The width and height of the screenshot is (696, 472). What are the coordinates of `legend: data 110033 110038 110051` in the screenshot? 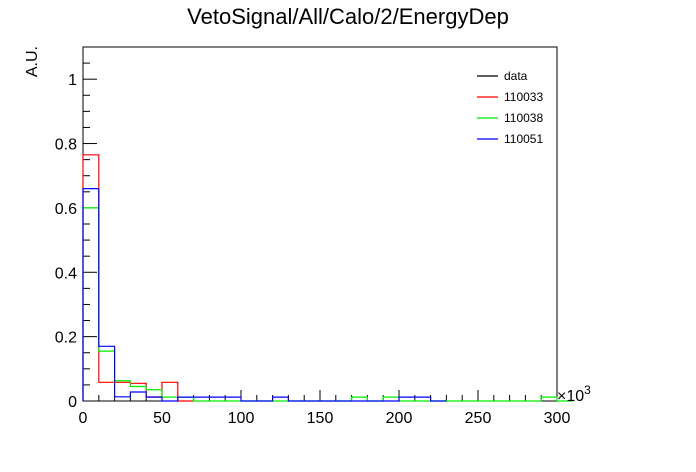 It's located at (510, 107).